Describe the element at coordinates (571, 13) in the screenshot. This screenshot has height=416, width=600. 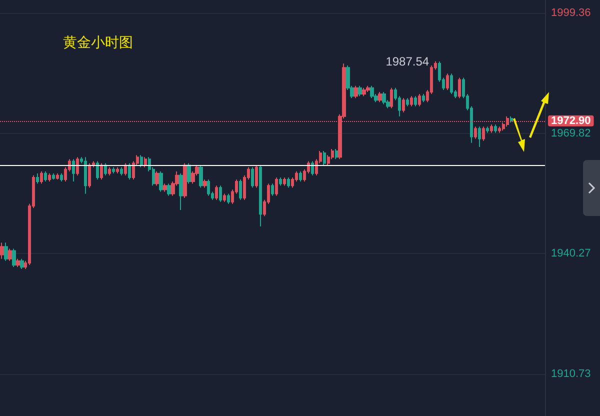
I see `y-tick-label: 1999.36` at that location.